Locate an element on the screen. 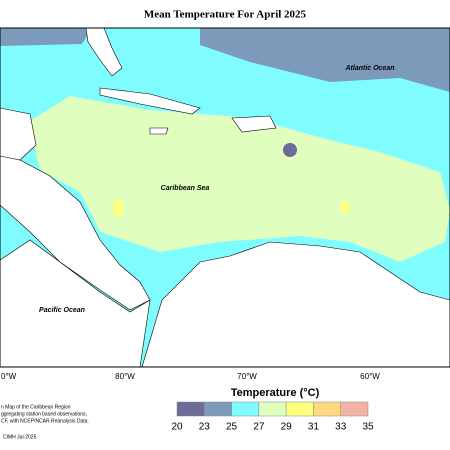 The width and height of the screenshot is (450, 450). lon-label: 0°W is located at coordinates (9, 376).